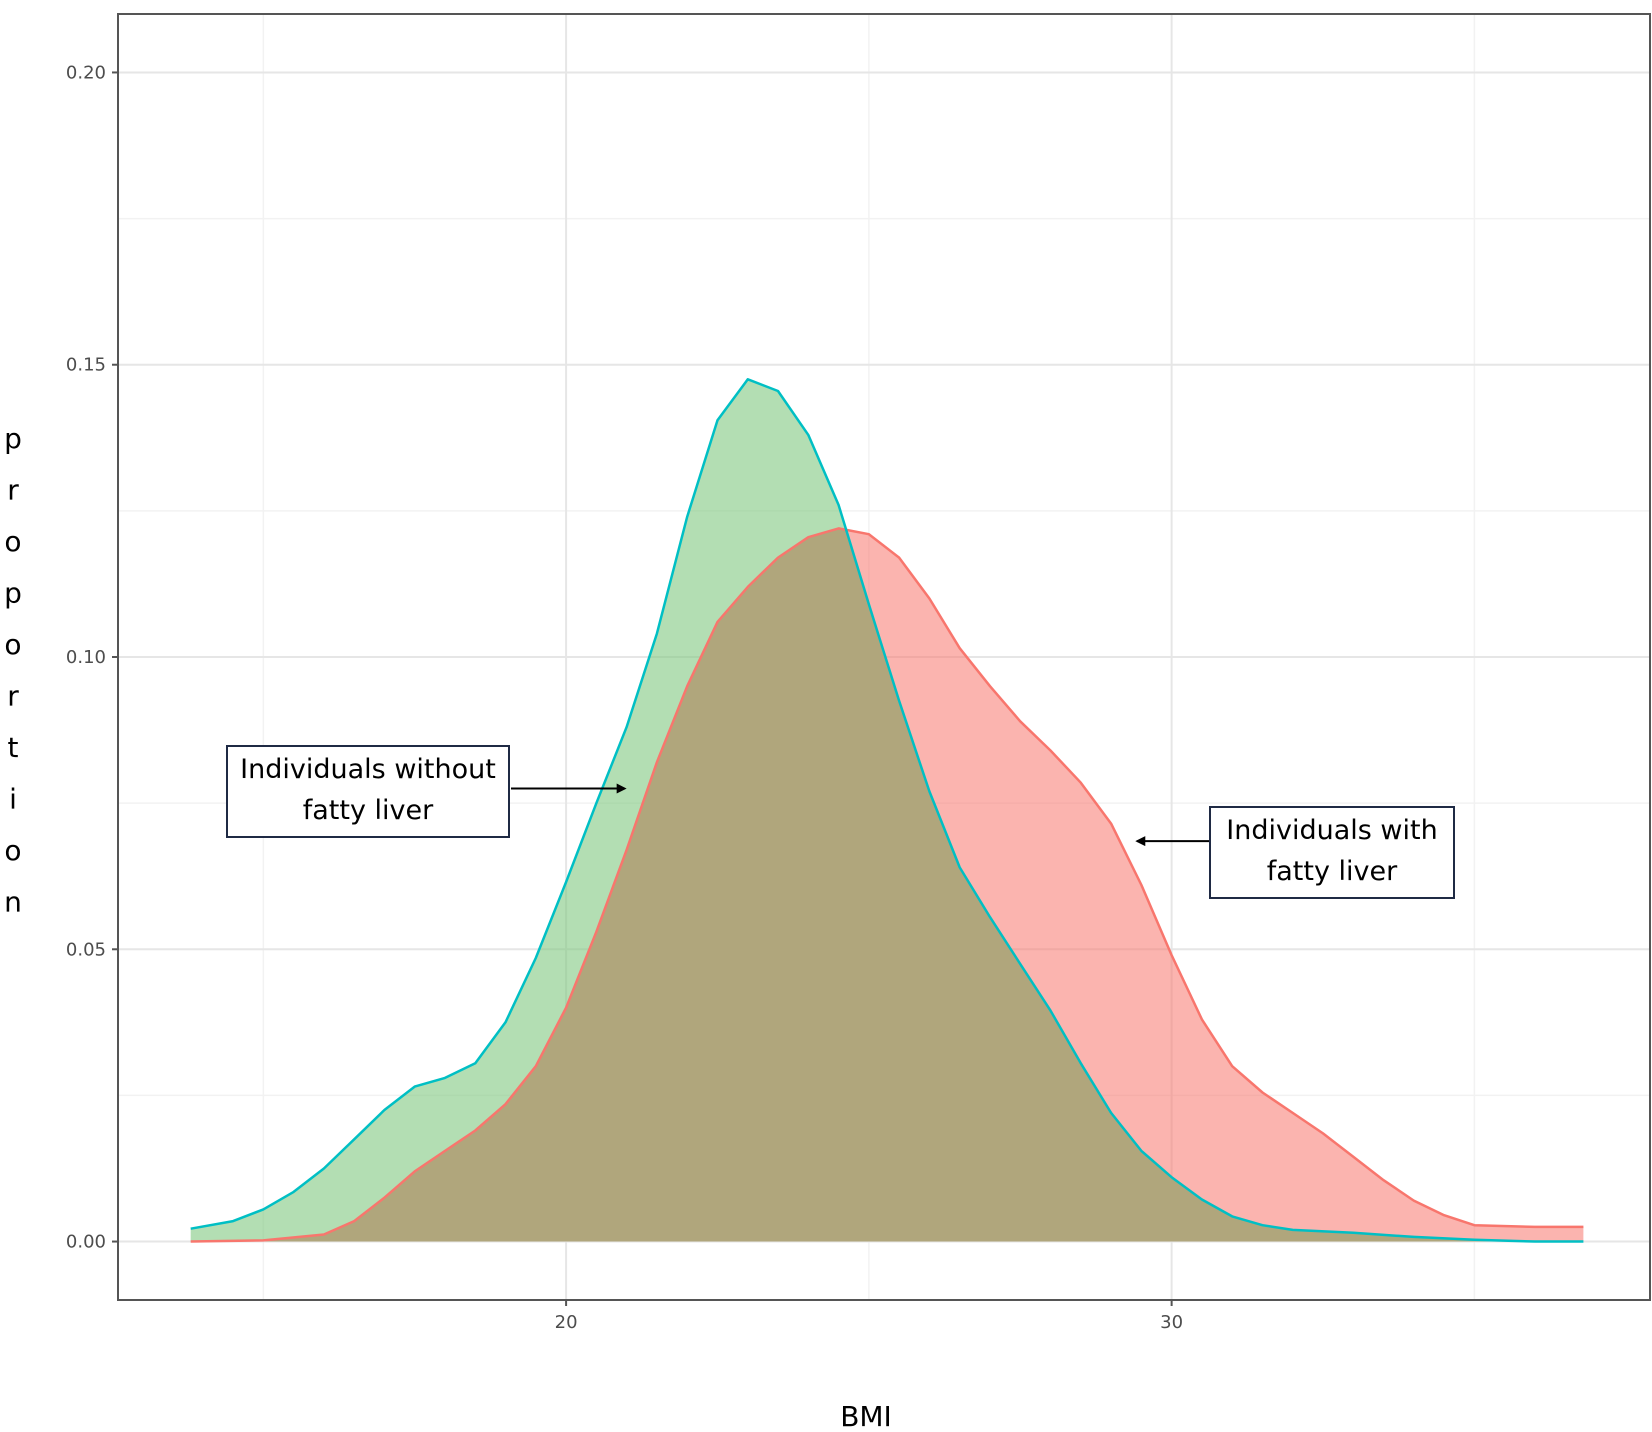 This screenshot has height=1432, width=1652. What do you see at coordinates (1171, 1322) in the screenshot?
I see `x-tick-label-1: 30` at bounding box center [1171, 1322].